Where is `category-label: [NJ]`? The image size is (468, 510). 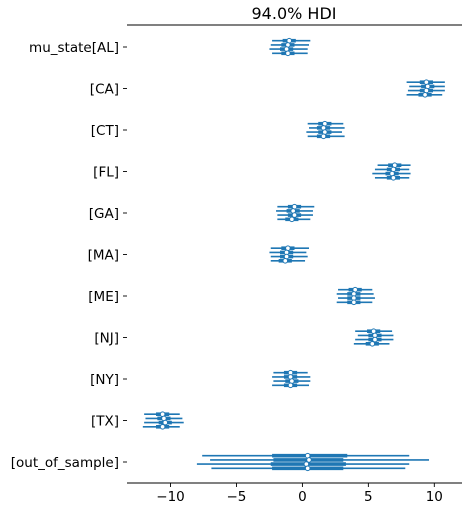
category-label: [NJ] is located at coordinates (106, 339).